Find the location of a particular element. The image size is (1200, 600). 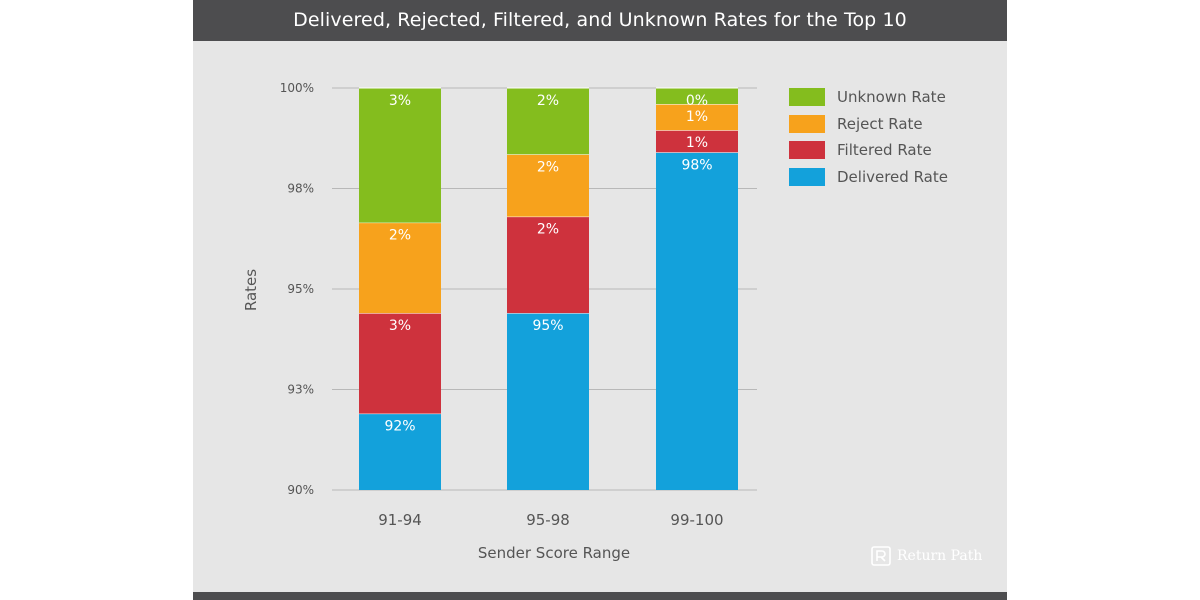

y-tick-label: 98% is located at coordinates (300, 189).